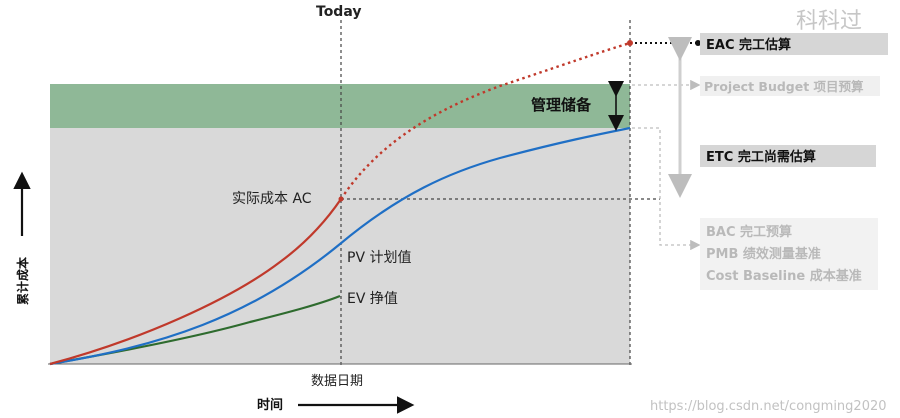  What do you see at coordinates (749, 232) in the screenshot?
I see `bac-legend-text: BAC 完工预算` at bounding box center [749, 232].